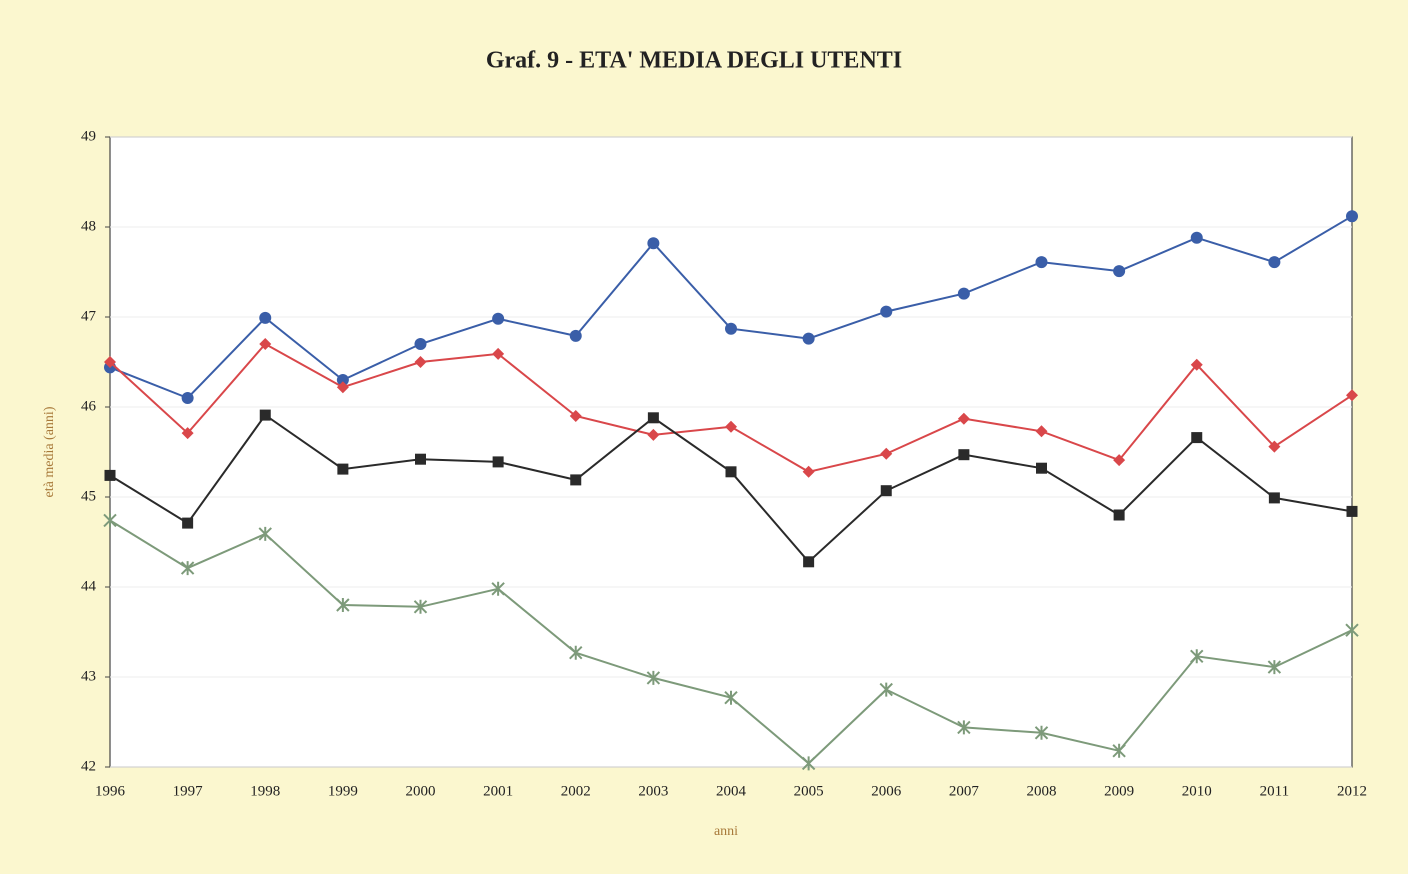 The height and width of the screenshot is (874, 1408). I want to click on x-tick-label: 2001, so click(498, 791).